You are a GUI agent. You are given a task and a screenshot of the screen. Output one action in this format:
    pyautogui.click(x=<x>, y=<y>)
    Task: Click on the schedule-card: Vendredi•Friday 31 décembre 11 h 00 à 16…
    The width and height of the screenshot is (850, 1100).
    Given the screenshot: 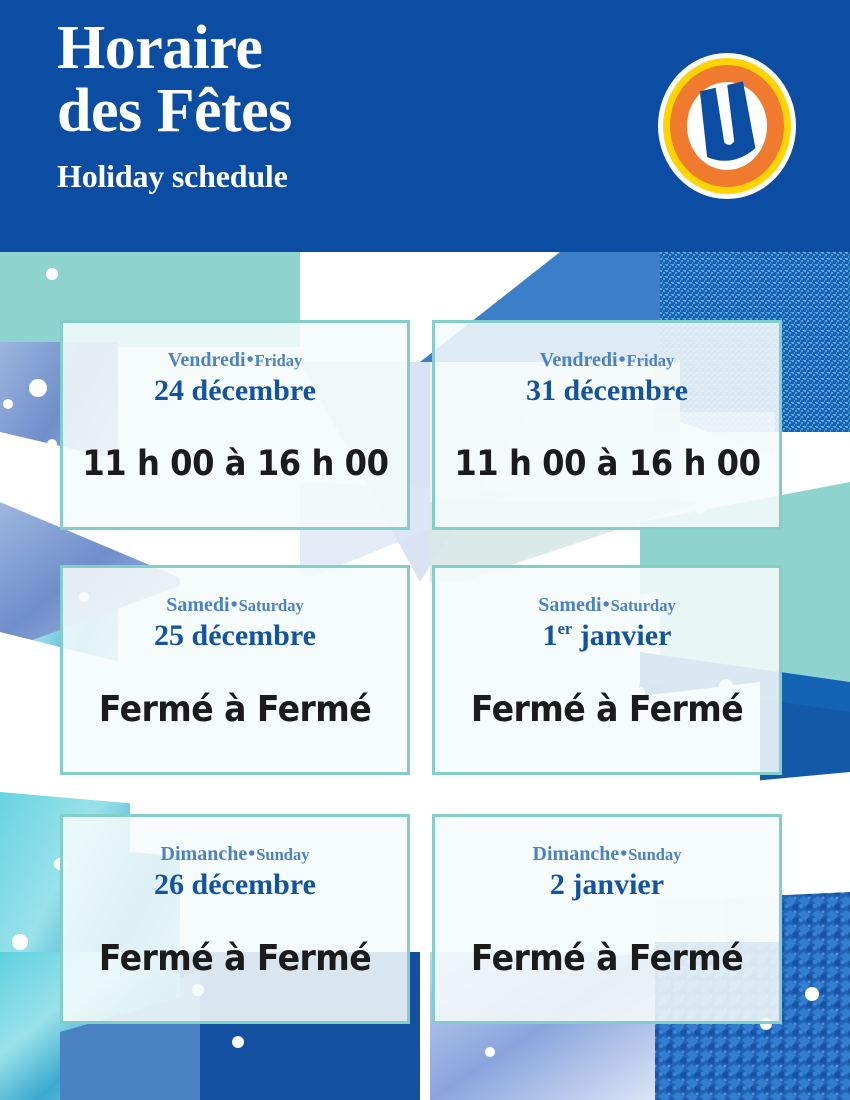 What is the action you would take?
    pyautogui.click(x=607, y=425)
    